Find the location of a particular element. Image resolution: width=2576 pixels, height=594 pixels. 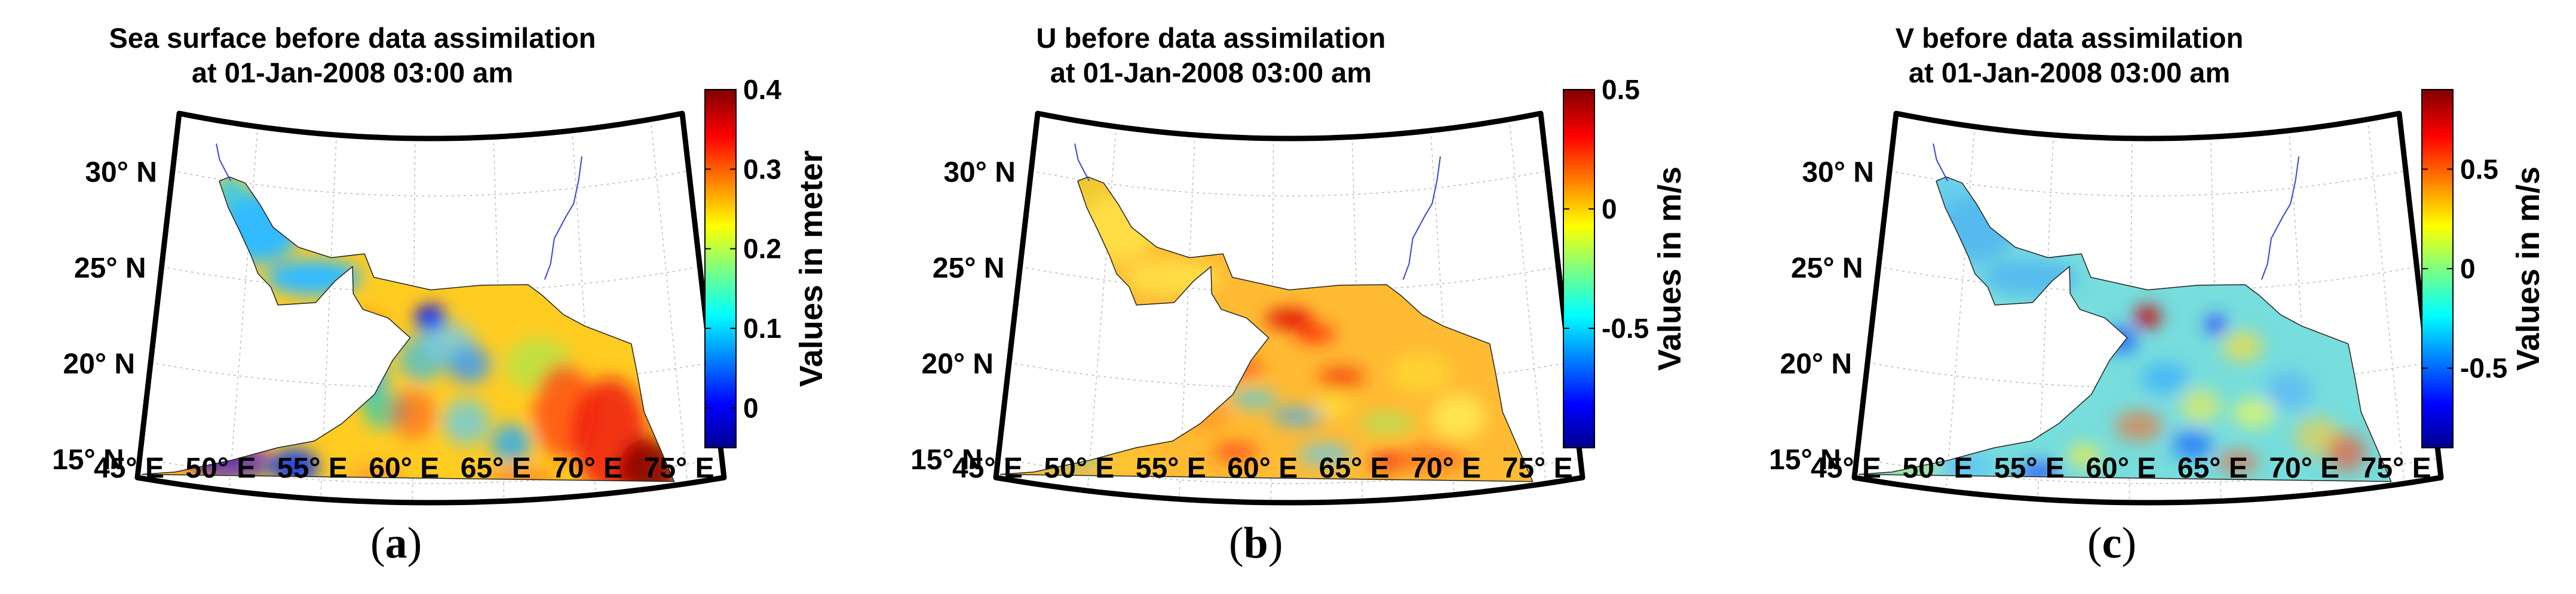

figure-caption: (c) is located at coordinates (2112, 543).